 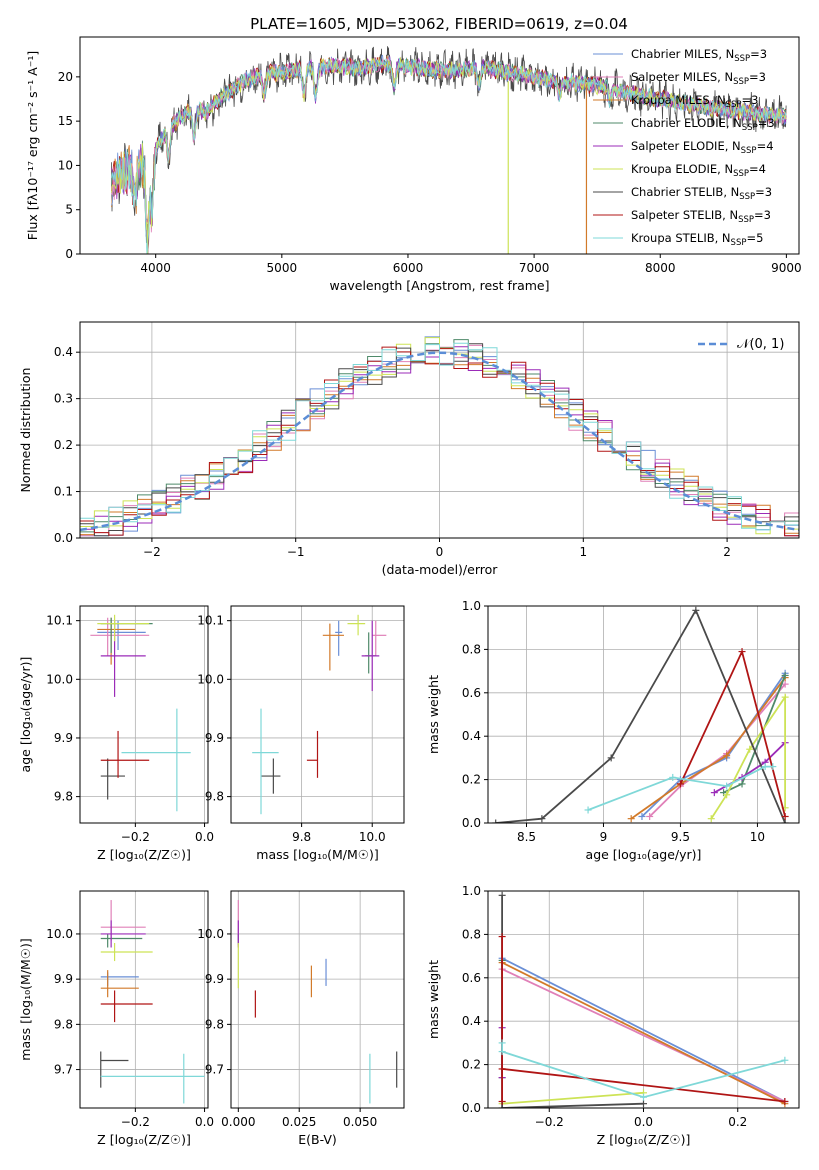 What do you see at coordinates (471, 693) in the screenshot?
I see `y-tick-label: 0.6` at bounding box center [471, 693].